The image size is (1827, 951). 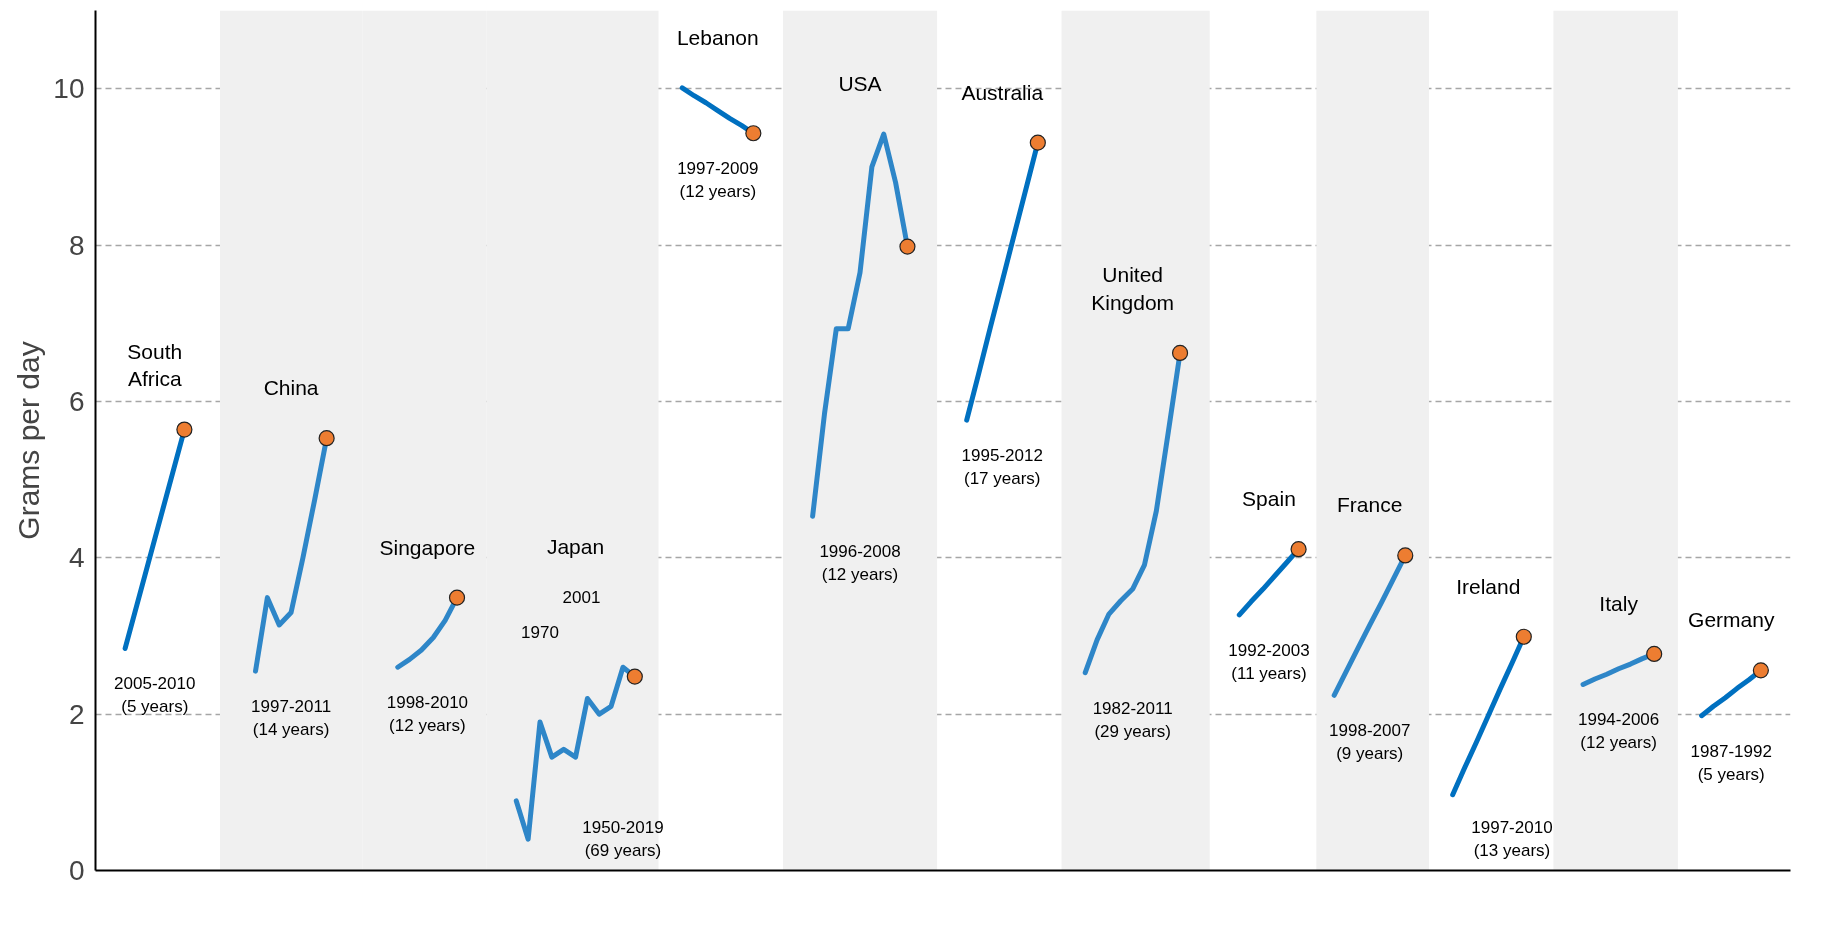 What do you see at coordinates (1488, 586) in the screenshot?
I see `annotation: Ireland` at bounding box center [1488, 586].